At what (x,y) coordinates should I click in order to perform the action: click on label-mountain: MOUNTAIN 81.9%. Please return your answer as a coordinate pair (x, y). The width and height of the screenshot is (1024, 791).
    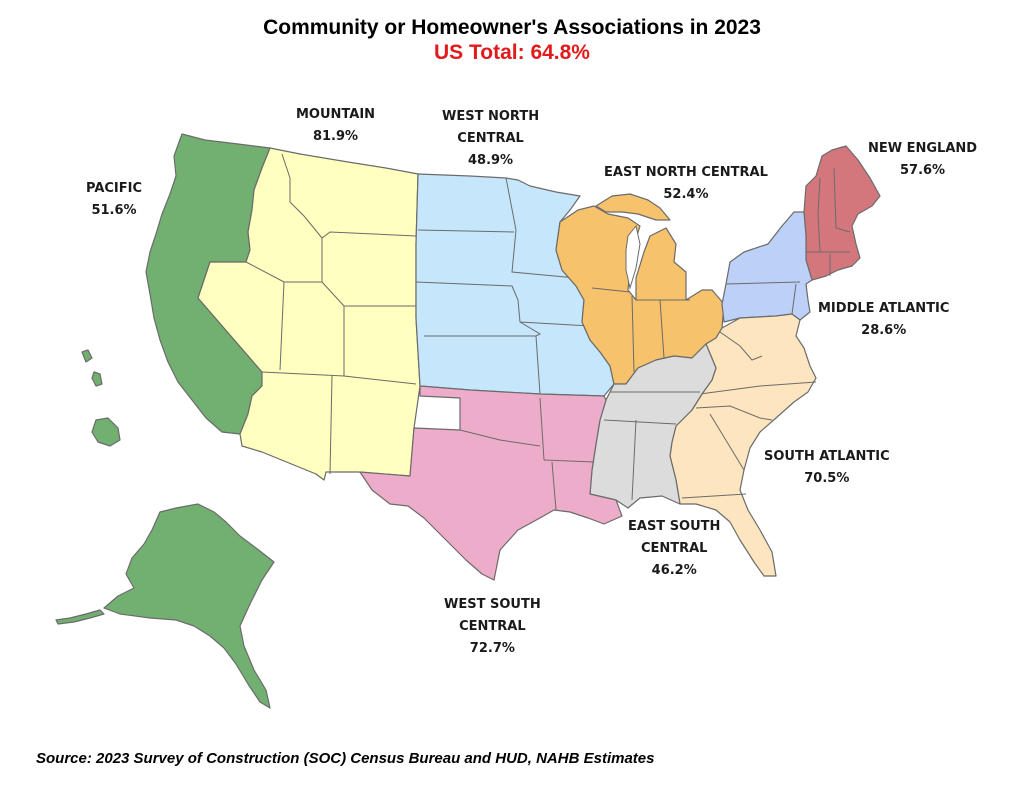
    Looking at the image, I should click on (335, 126).